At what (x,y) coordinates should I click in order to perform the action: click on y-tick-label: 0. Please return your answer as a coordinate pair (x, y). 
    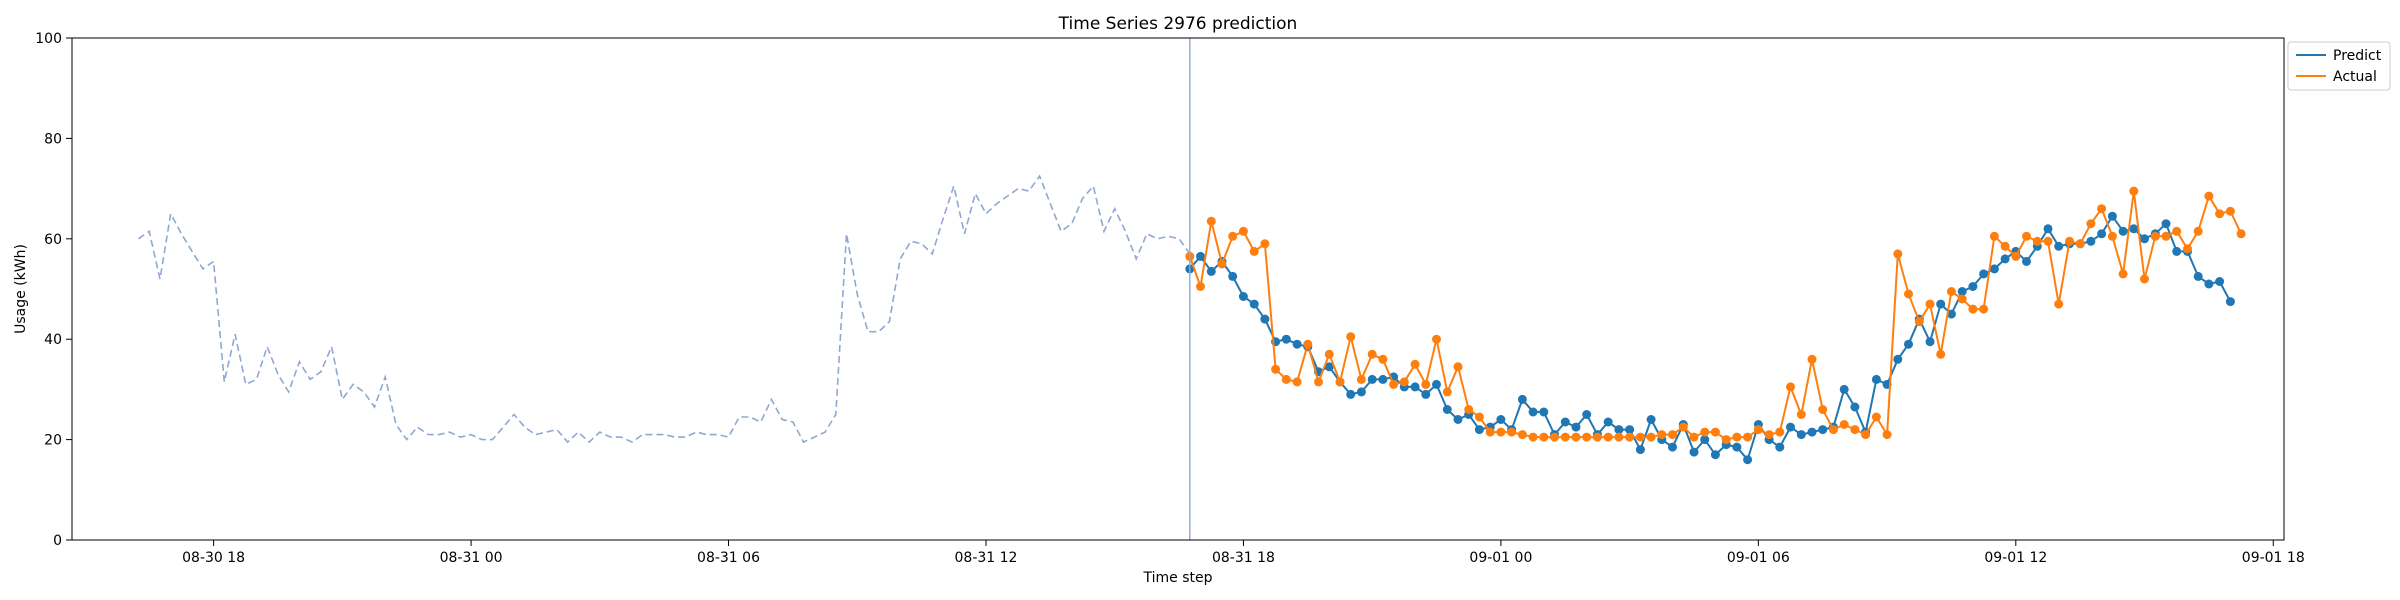
    Looking at the image, I should click on (57, 541).